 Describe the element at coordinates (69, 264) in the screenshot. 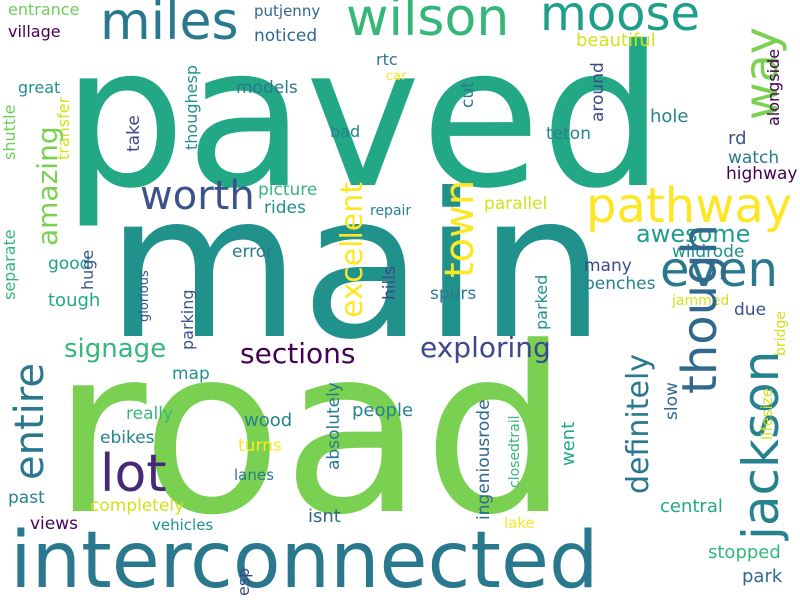

I see `word-good: good` at that location.